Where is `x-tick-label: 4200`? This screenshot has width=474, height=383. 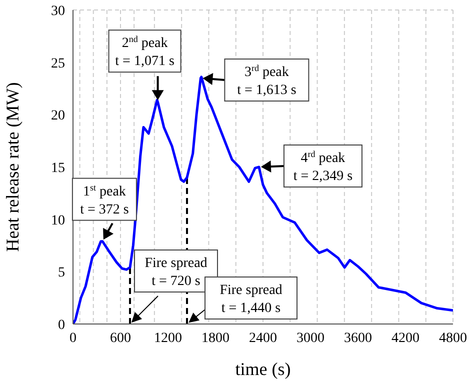 x-tick-label: 4200 is located at coordinates (406, 338).